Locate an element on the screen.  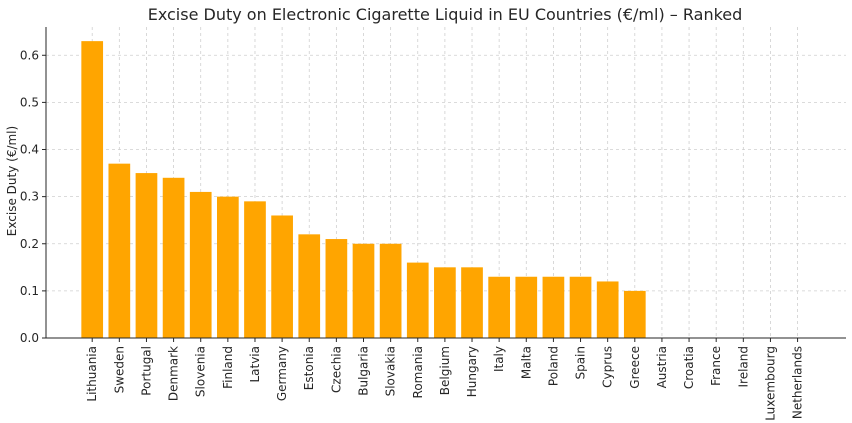
x-tick-label: Spain is located at coordinates (581, 363).